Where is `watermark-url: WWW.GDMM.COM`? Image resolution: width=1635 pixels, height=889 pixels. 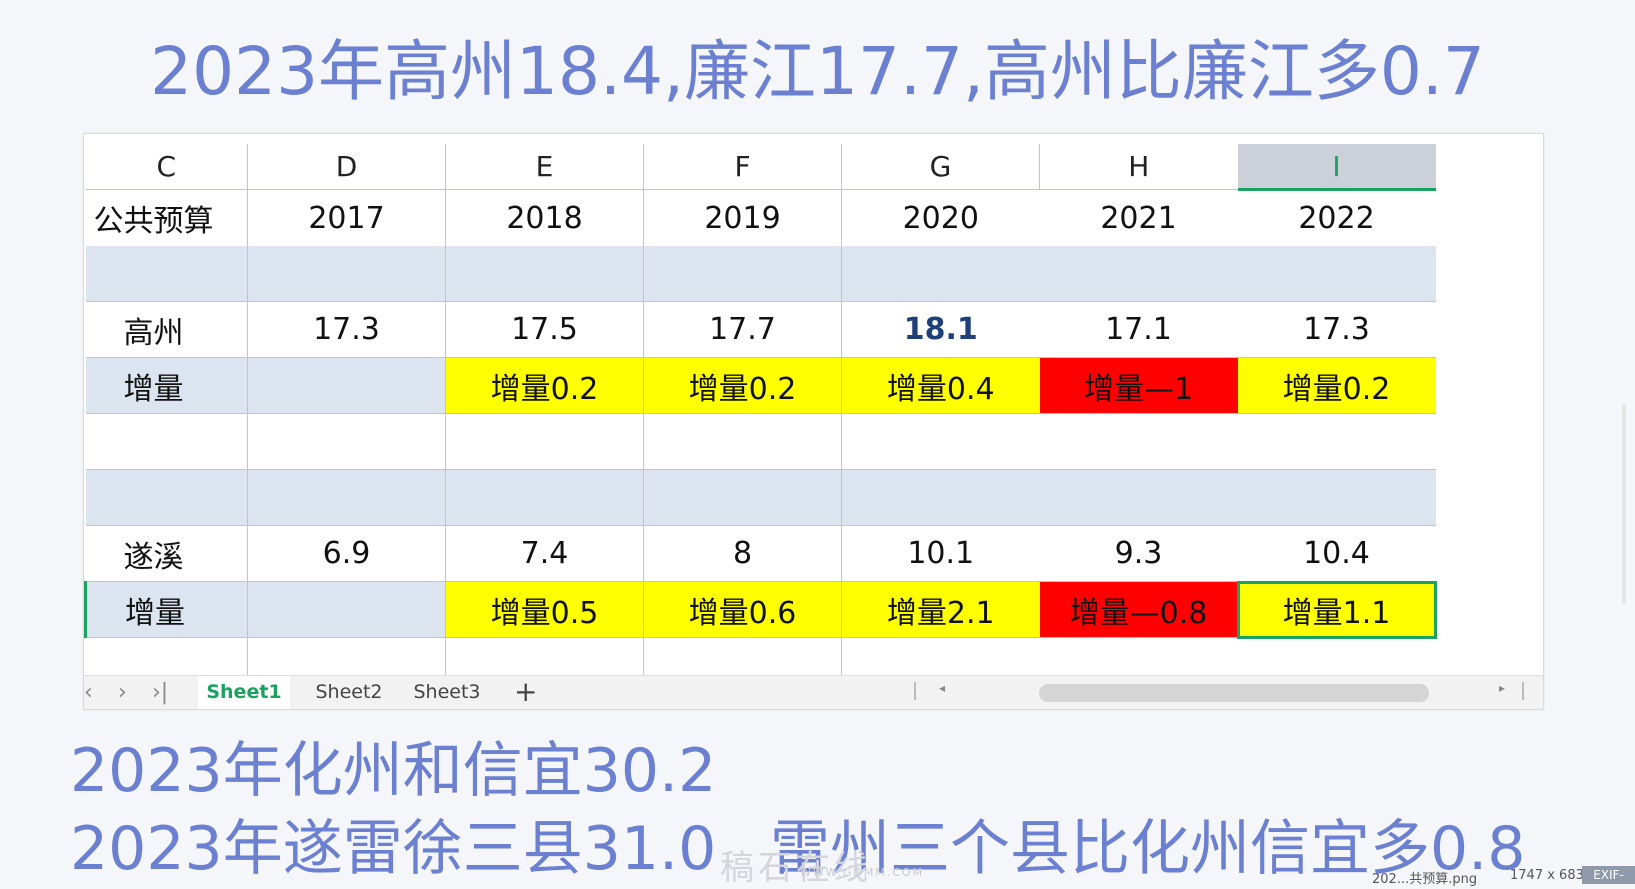
watermark-url: WWW.GDMM.COM is located at coordinates (862, 872).